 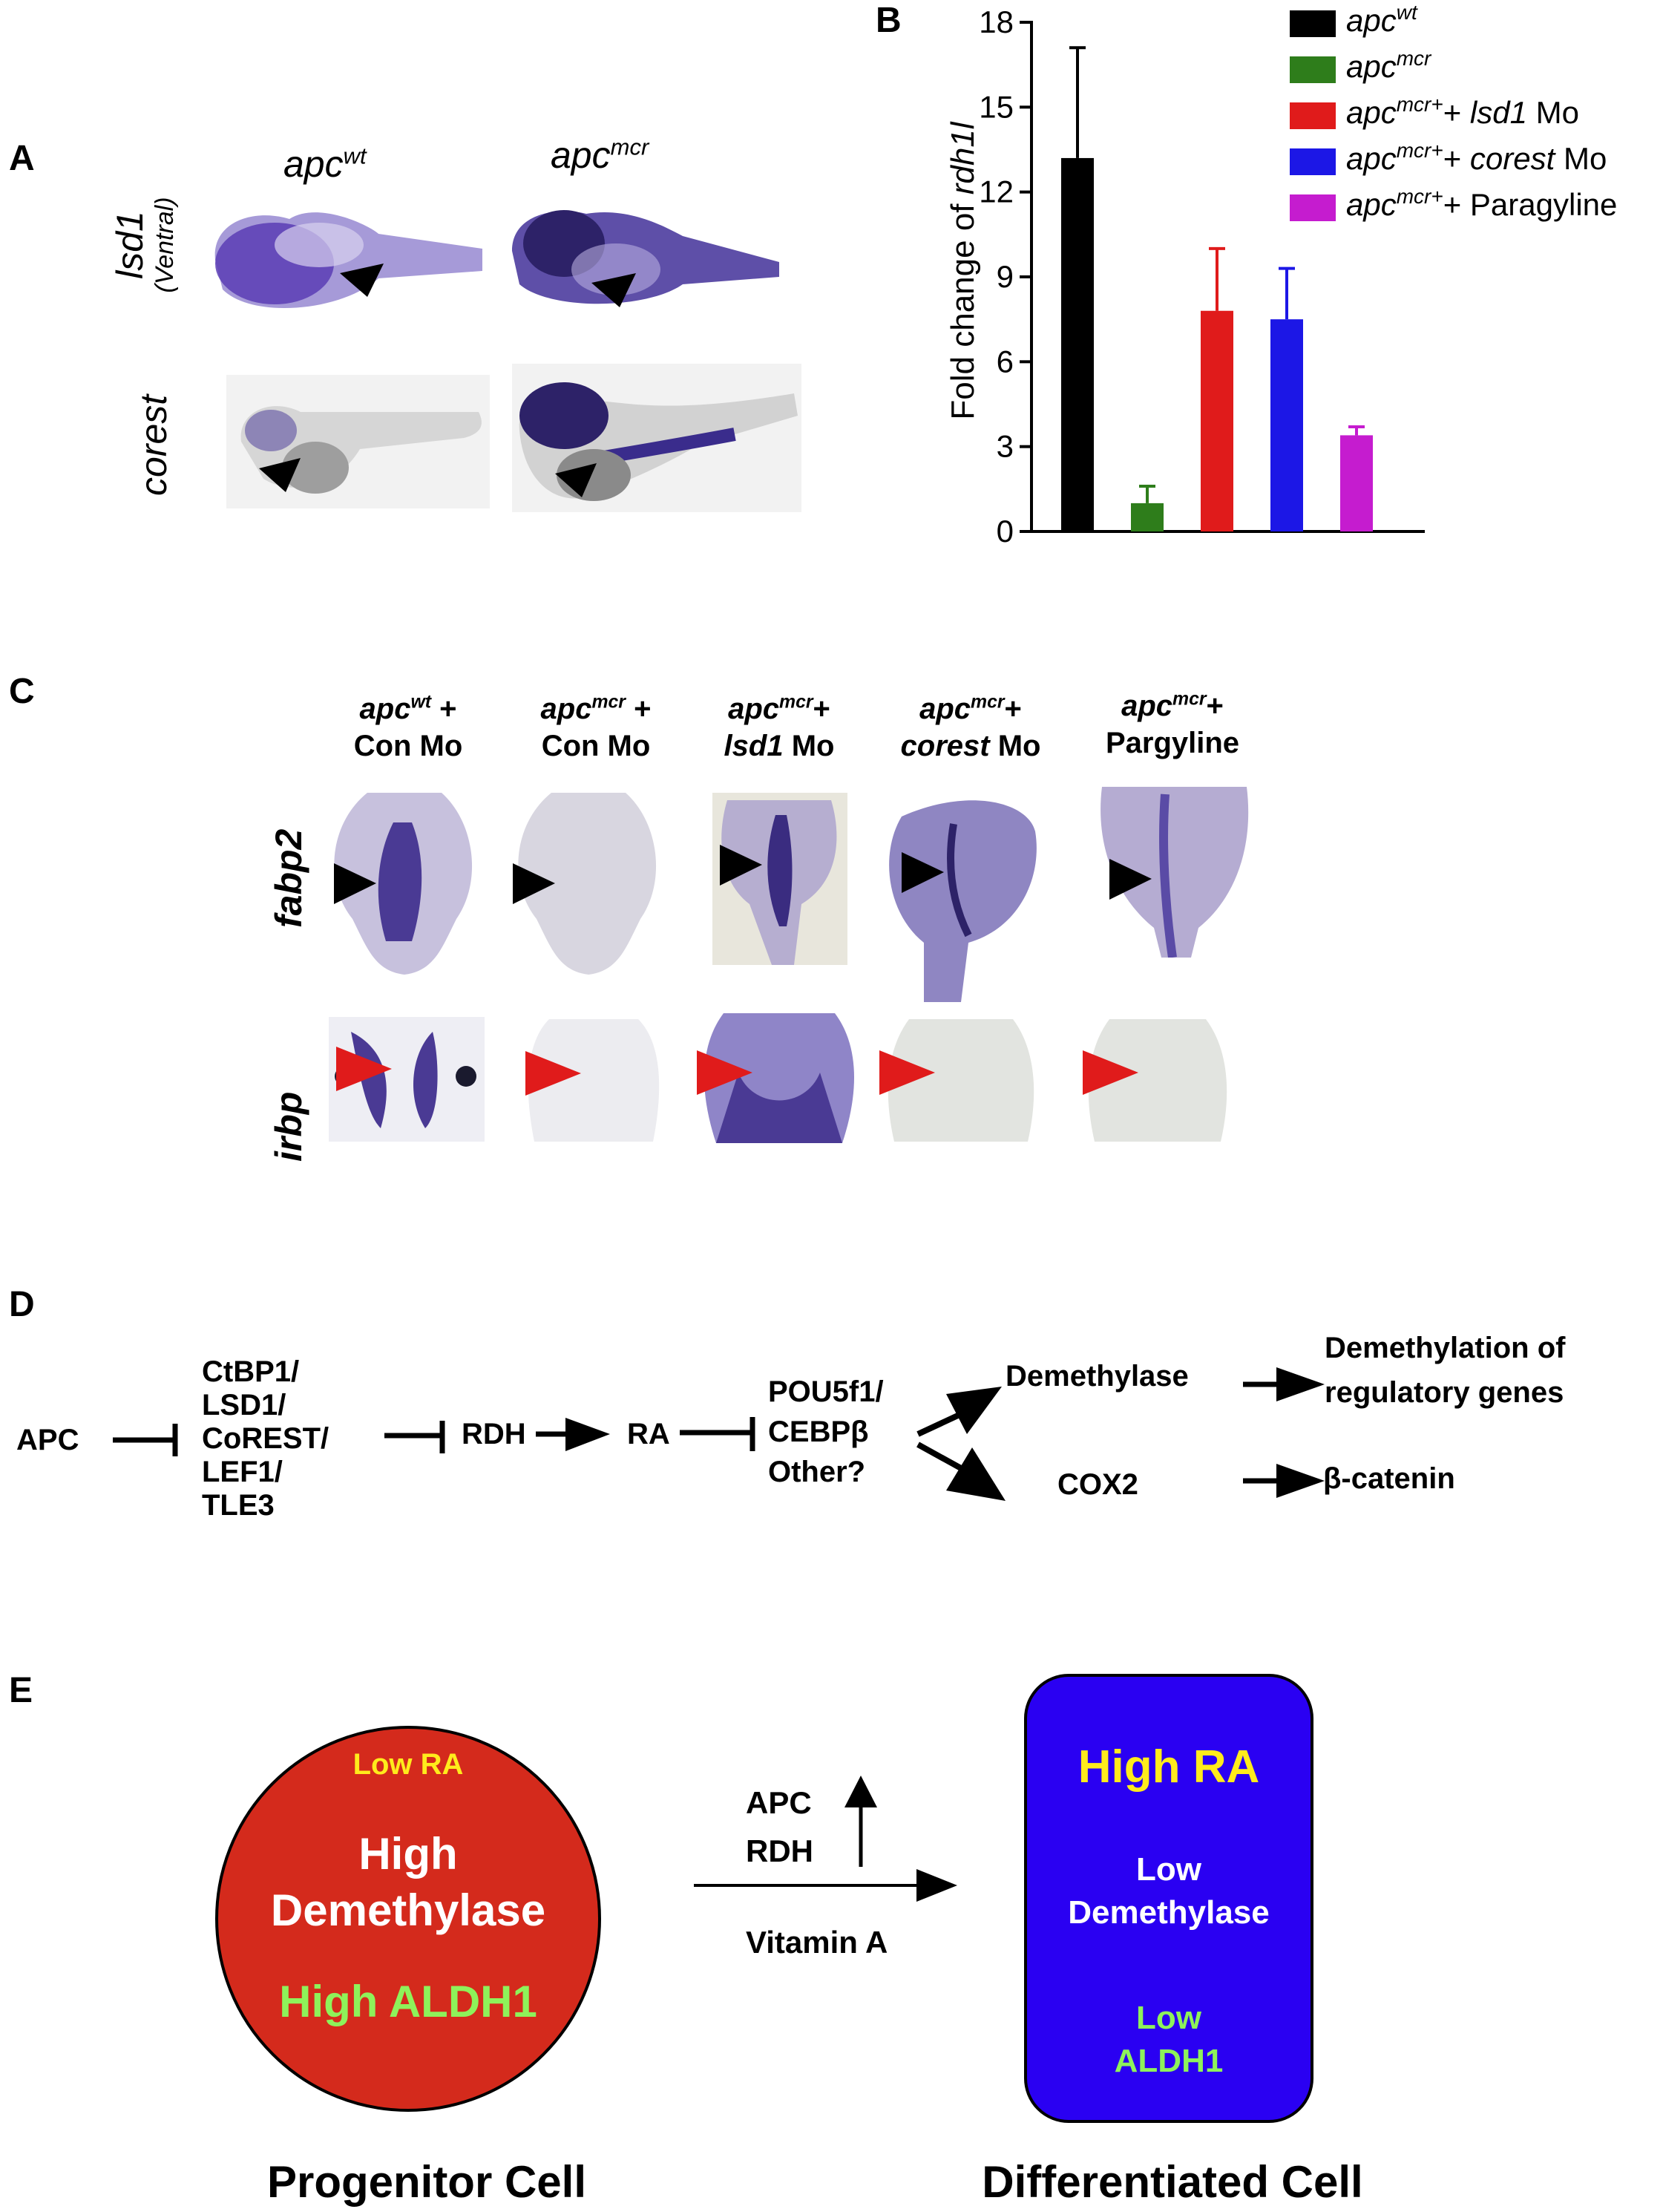 What do you see at coordinates (153, 445) in the screenshot?
I see `panel-a-row2-label: corest` at bounding box center [153, 445].